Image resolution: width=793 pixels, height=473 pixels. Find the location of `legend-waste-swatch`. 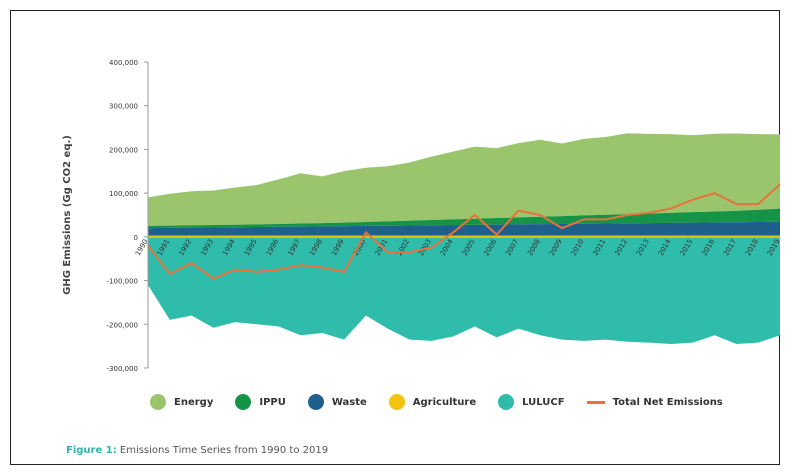

legend-waste-swatch is located at coordinates (315, 402).